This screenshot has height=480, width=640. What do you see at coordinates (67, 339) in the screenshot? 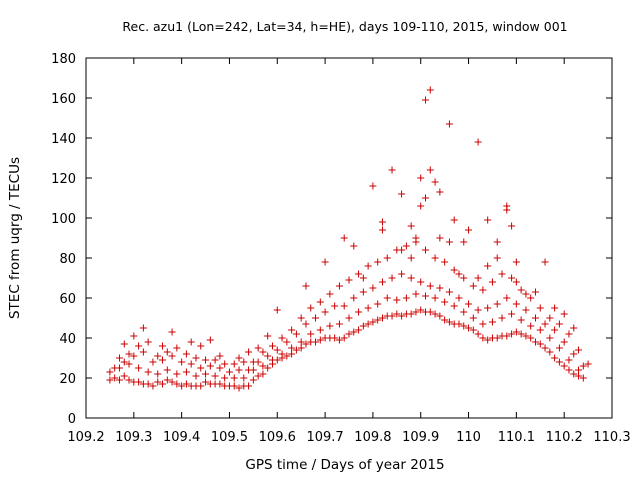
I see `y-tick-label: 40` at bounding box center [67, 339].